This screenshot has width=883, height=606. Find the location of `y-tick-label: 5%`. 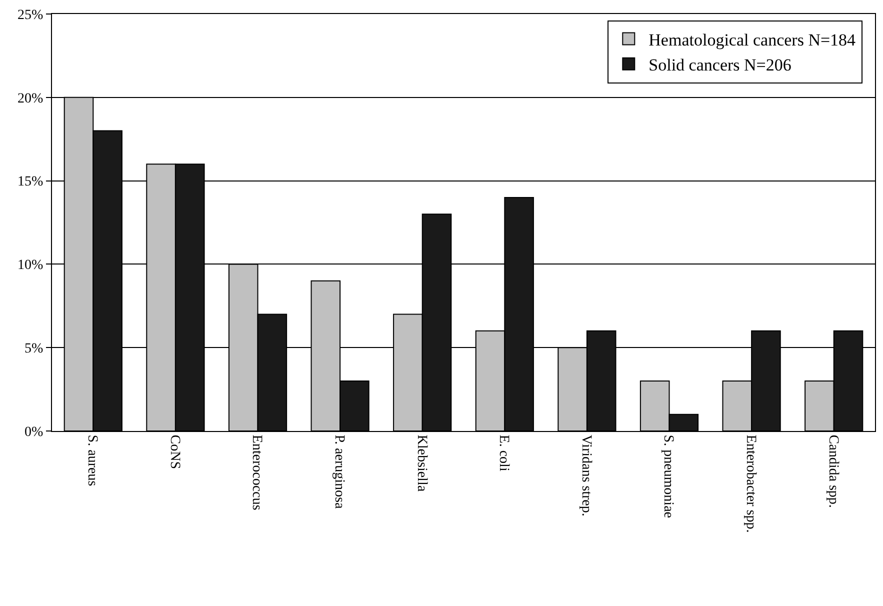

y-tick-label: 5% is located at coordinates (34, 349).